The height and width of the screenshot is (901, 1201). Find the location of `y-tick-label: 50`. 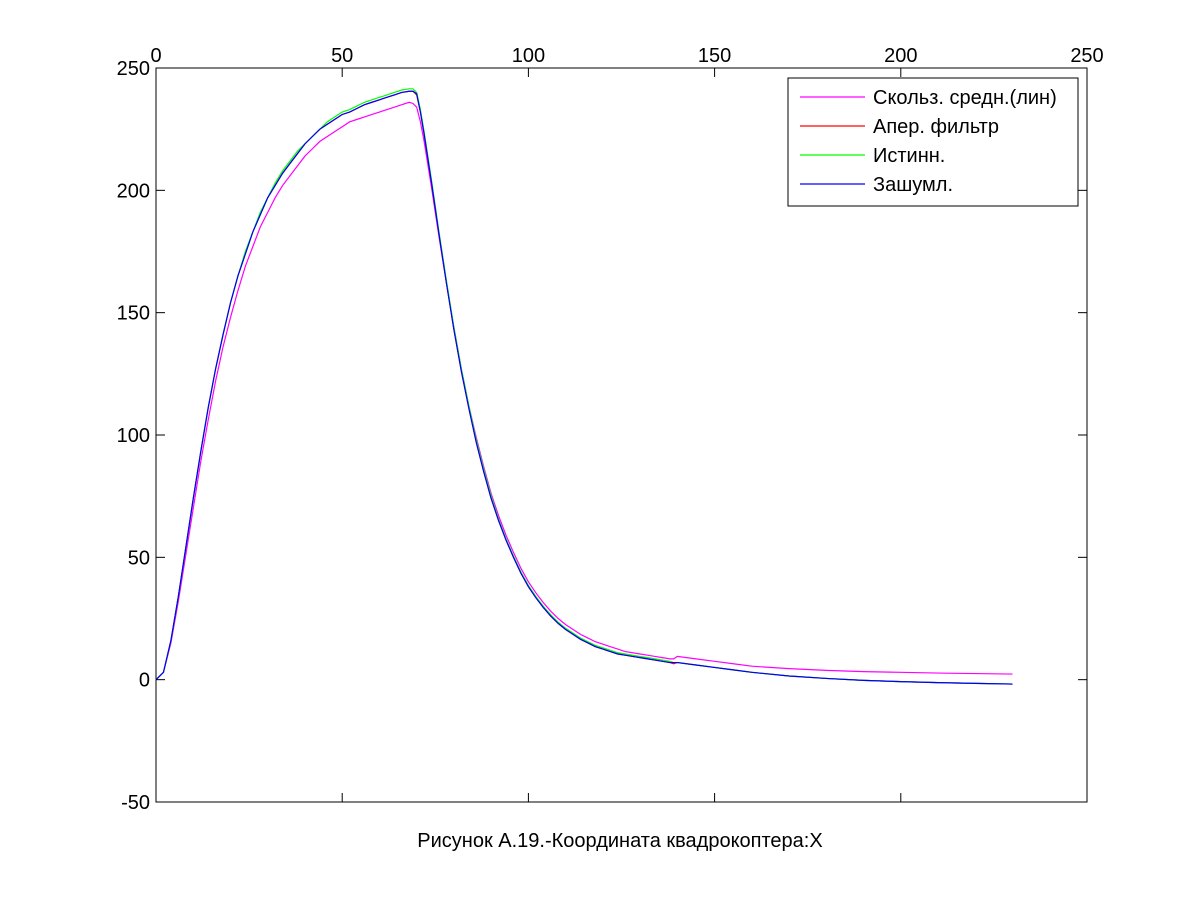

y-tick-label: 50 is located at coordinates (139, 558).